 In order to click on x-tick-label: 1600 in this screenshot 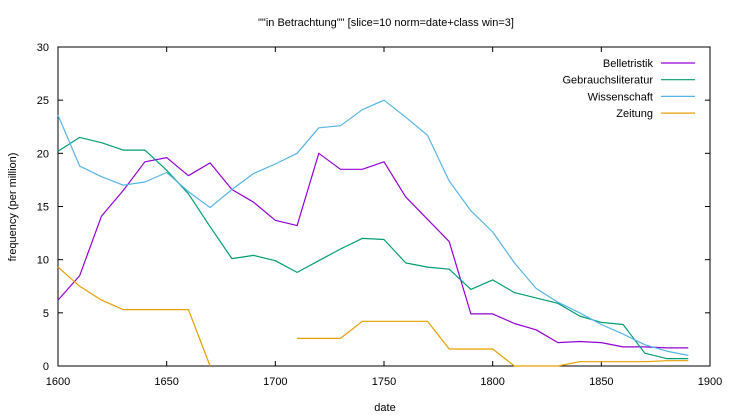, I will do `click(58, 382)`.